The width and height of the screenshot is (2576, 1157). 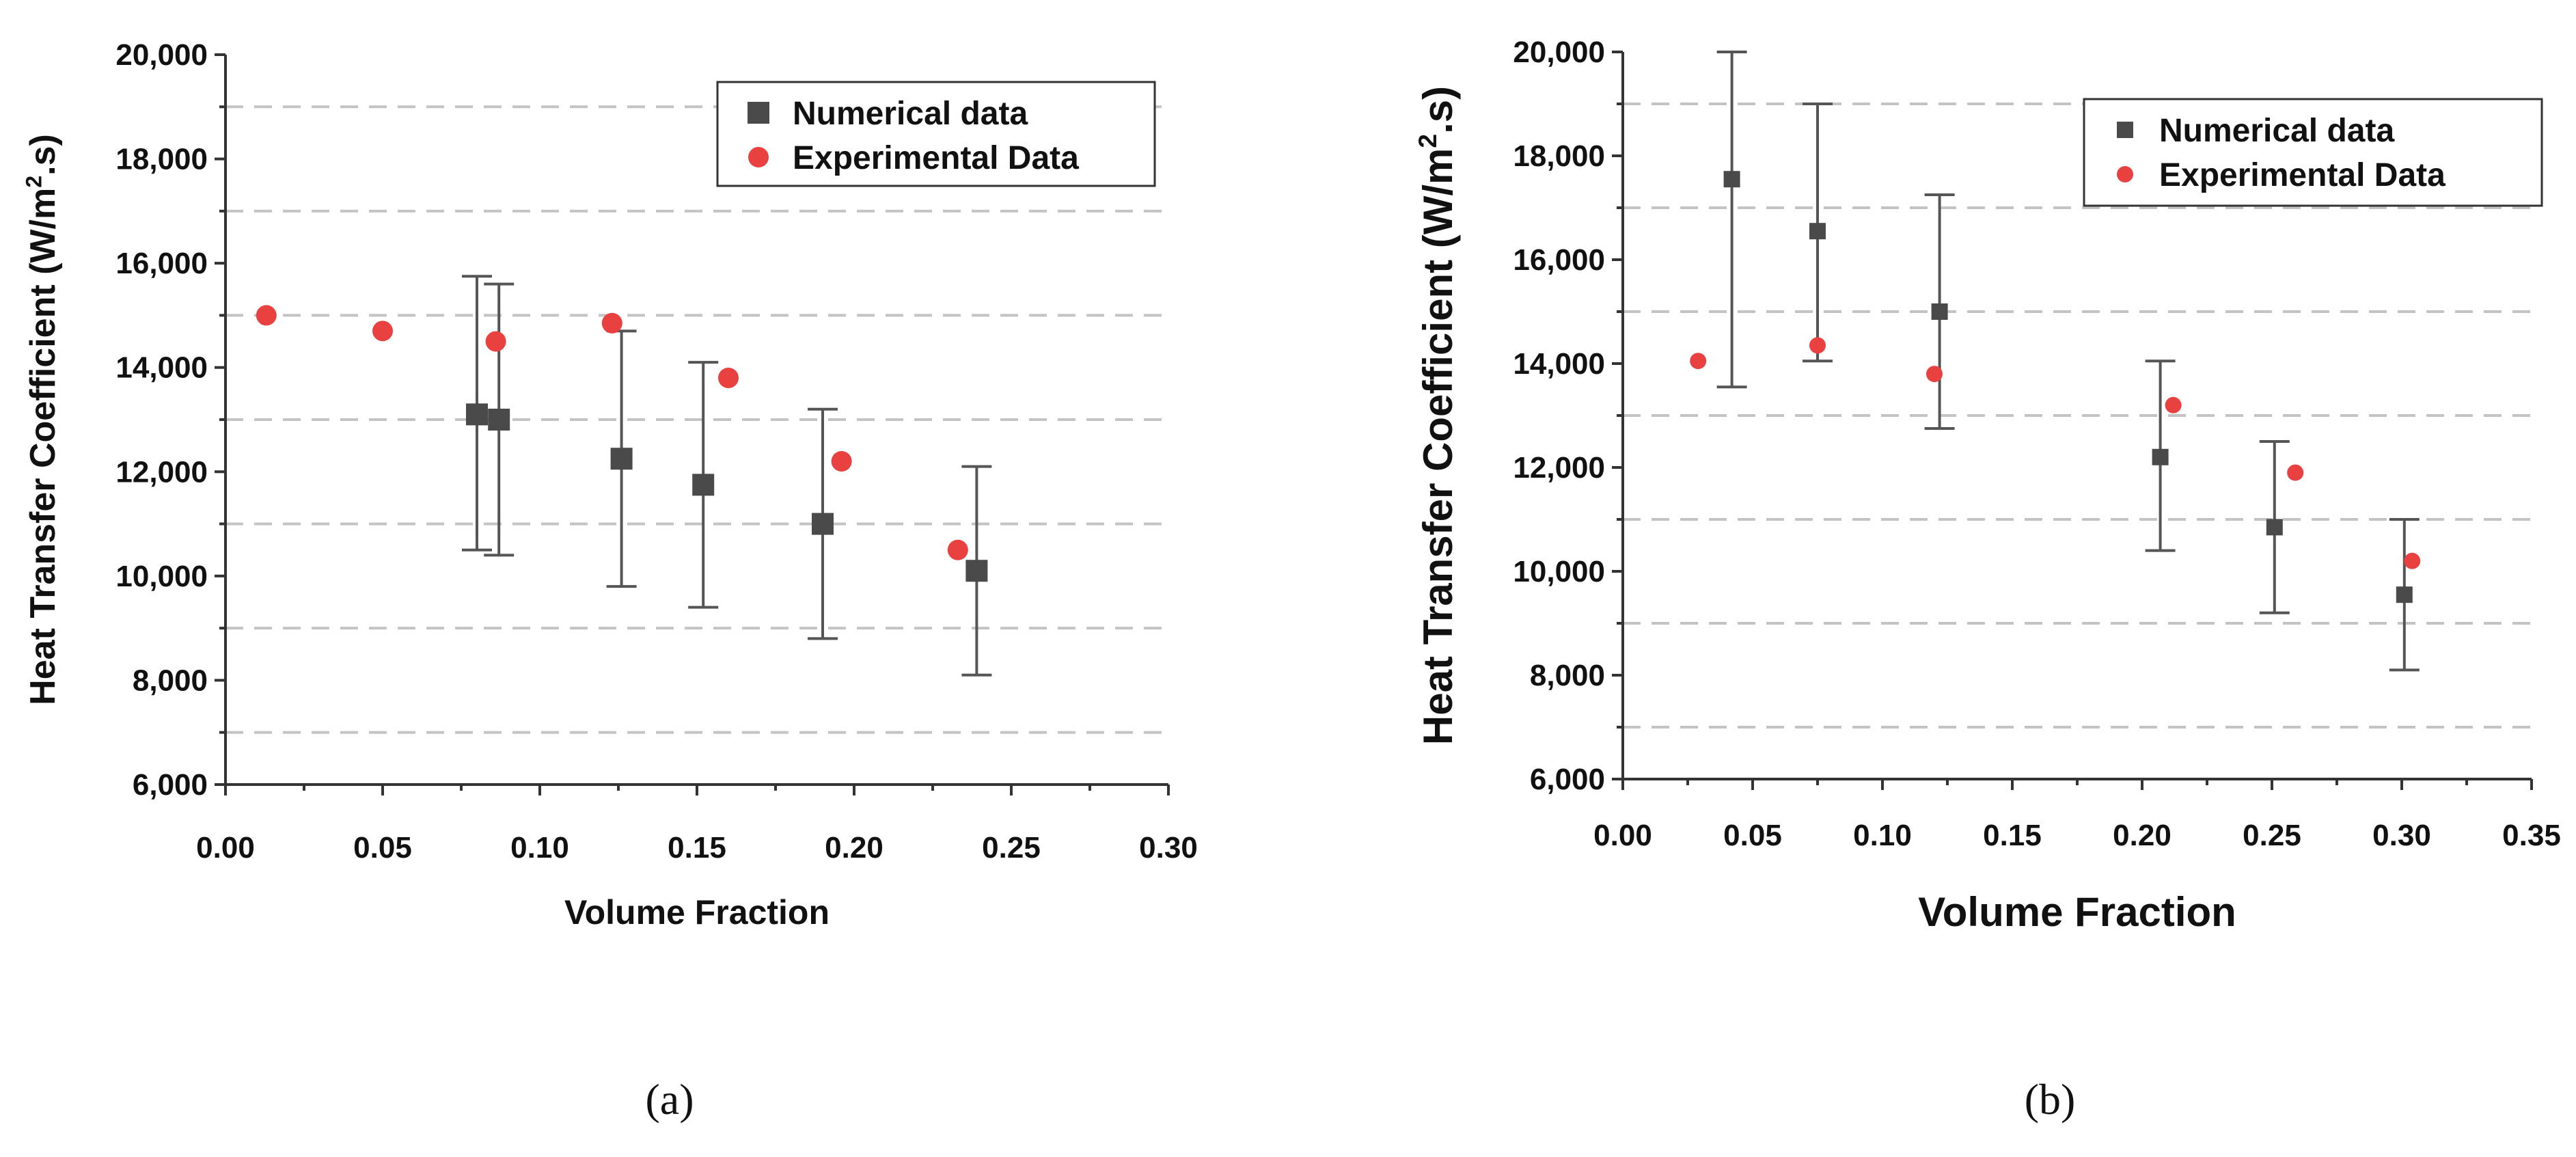 What do you see at coordinates (669, 1099) in the screenshot?
I see `panel-caption: (a)` at bounding box center [669, 1099].